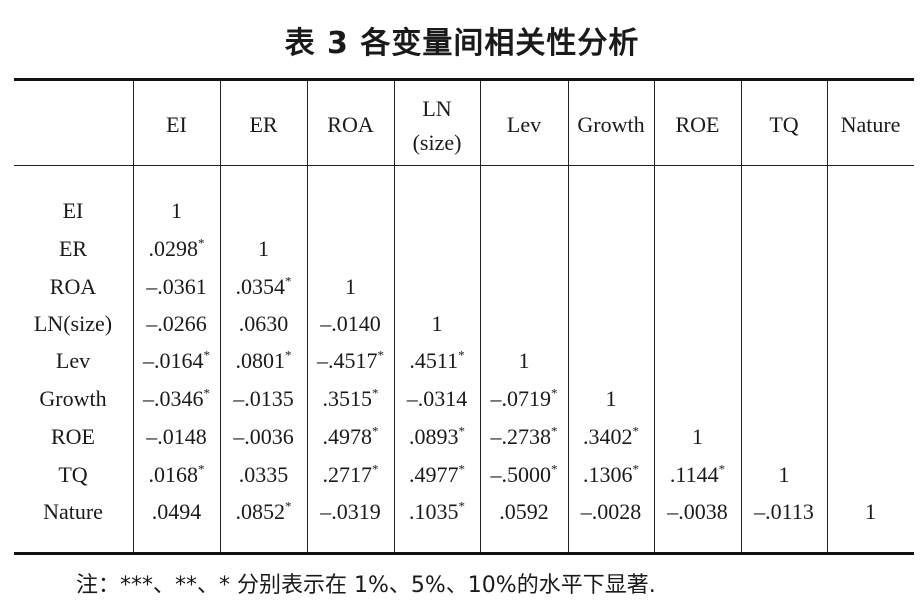 The image size is (924, 613). Describe the element at coordinates (350, 398) in the screenshot. I see `table-cell: .3515*` at that location.